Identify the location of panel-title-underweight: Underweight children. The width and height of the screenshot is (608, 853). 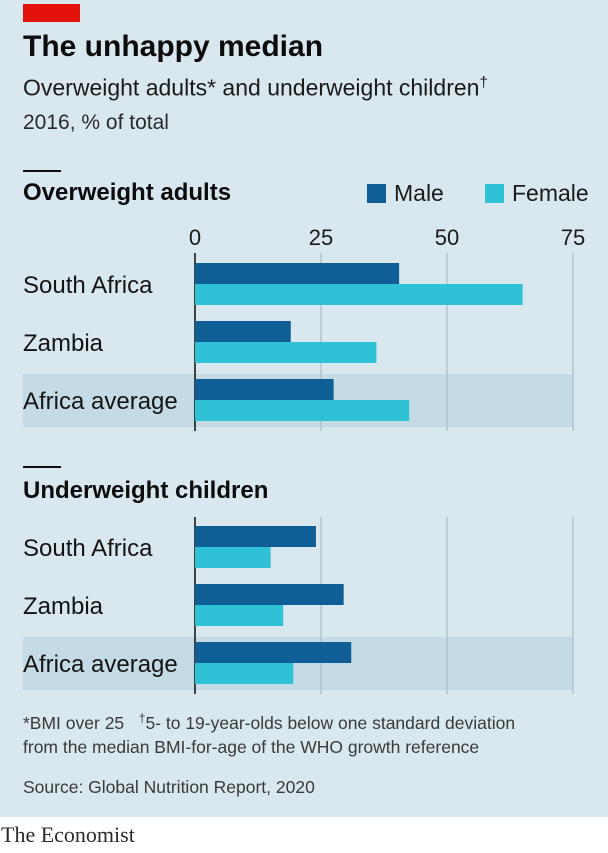
(146, 490).